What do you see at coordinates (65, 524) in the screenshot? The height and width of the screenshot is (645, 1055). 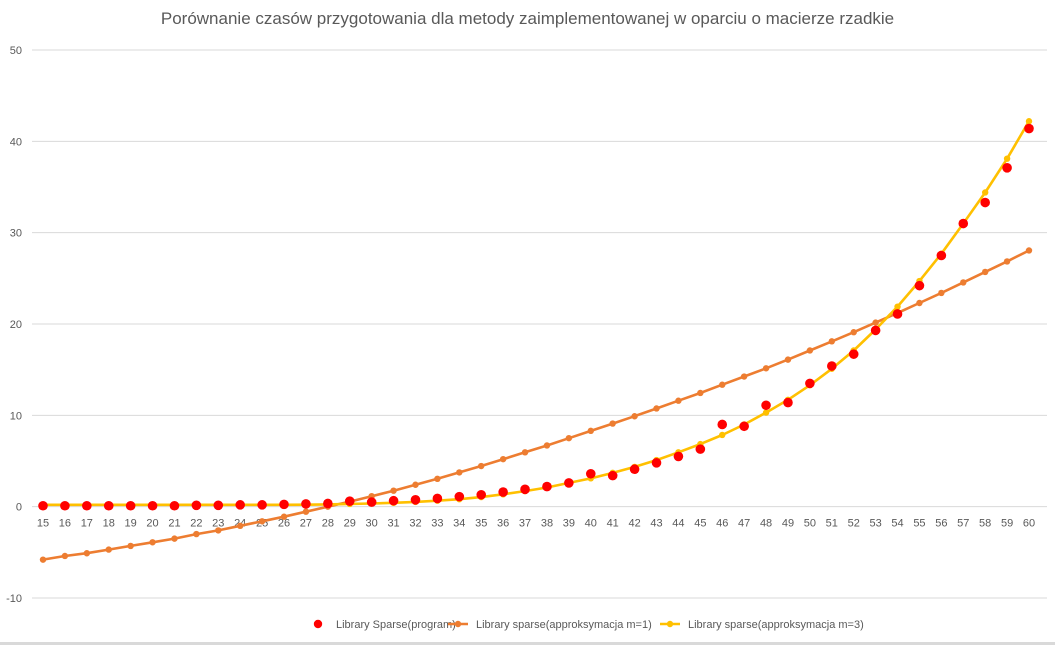 I see `x-tick-label: 16` at bounding box center [65, 524].